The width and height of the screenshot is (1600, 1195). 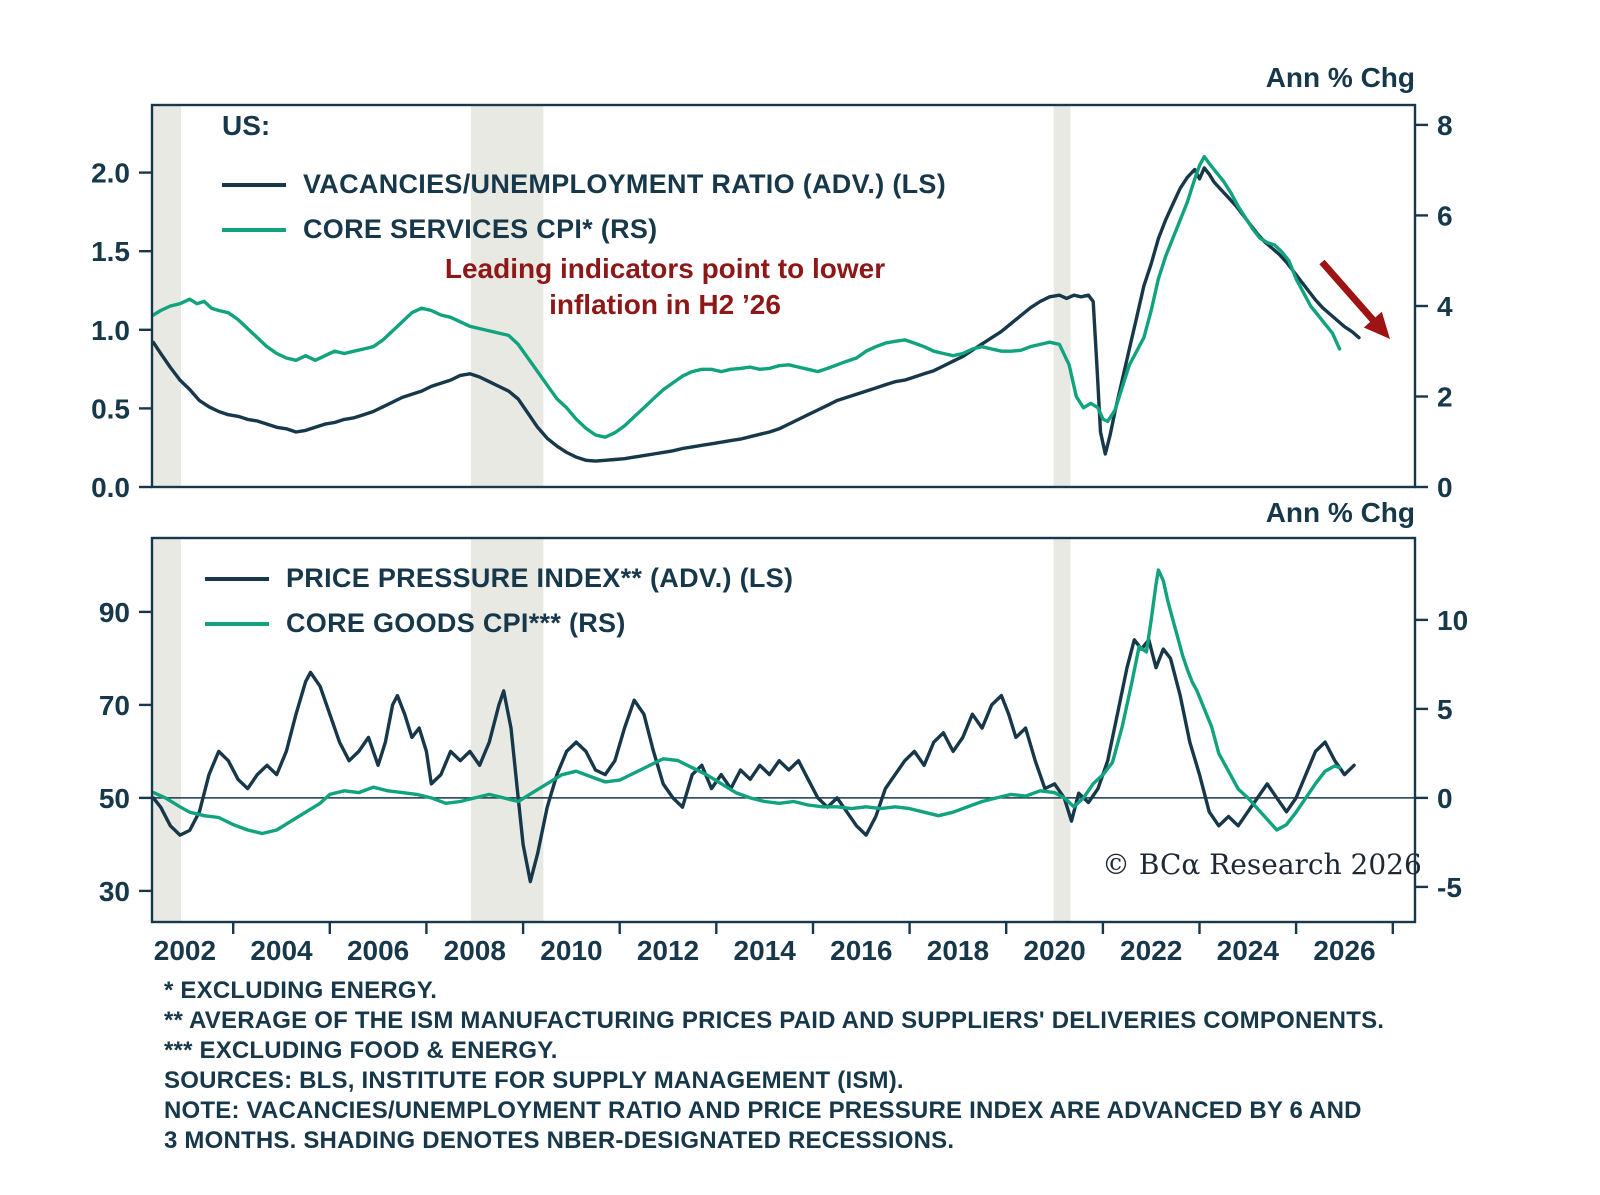 What do you see at coordinates (765, 950) in the screenshot?
I see `x-axis-year-label: 2014` at bounding box center [765, 950].